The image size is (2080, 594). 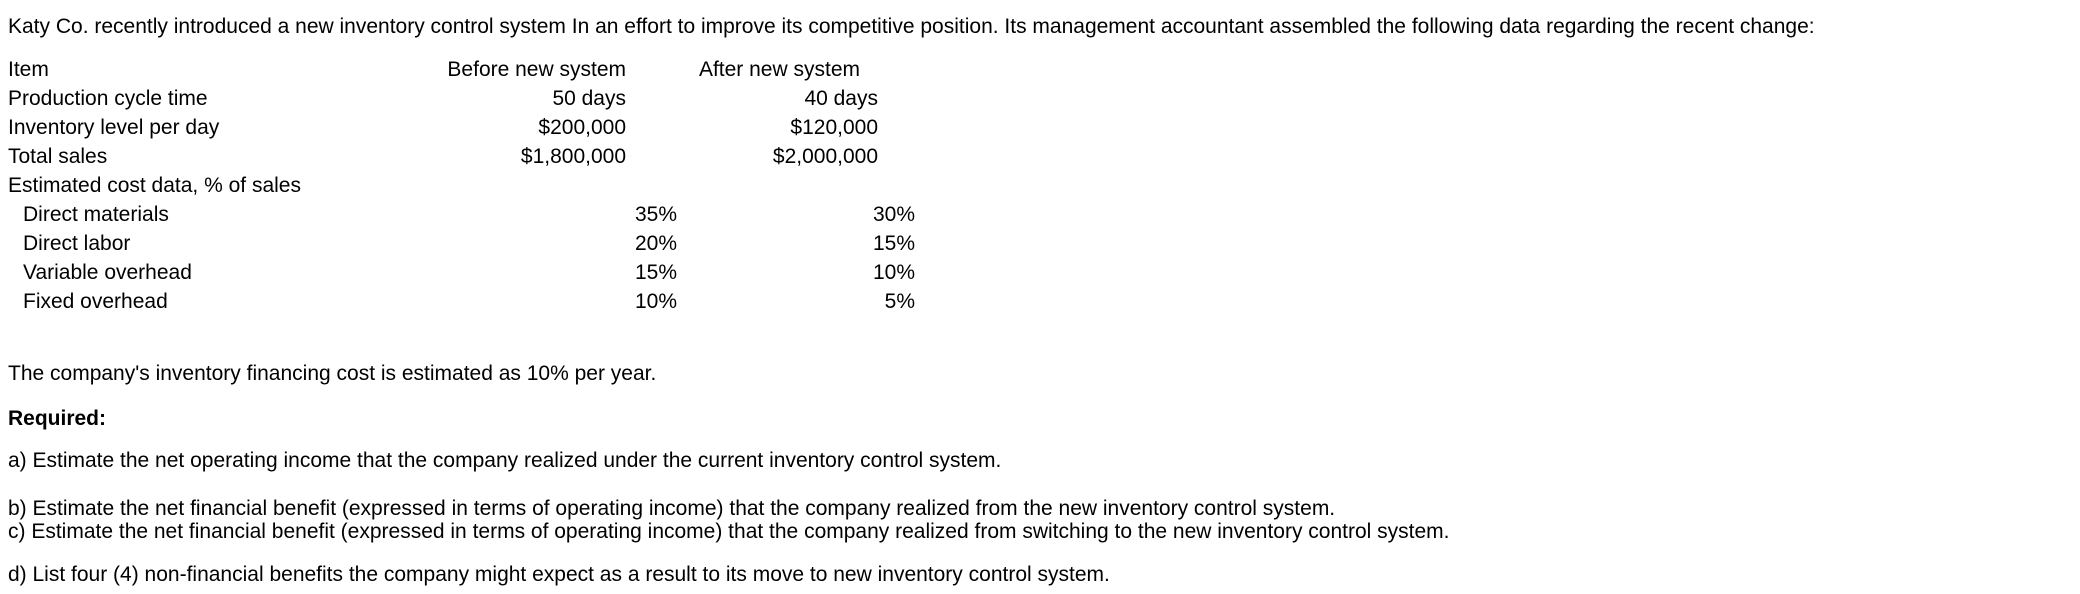 What do you see at coordinates (834, 127) in the screenshot?
I see `after-value: $120,000` at bounding box center [834, 127].